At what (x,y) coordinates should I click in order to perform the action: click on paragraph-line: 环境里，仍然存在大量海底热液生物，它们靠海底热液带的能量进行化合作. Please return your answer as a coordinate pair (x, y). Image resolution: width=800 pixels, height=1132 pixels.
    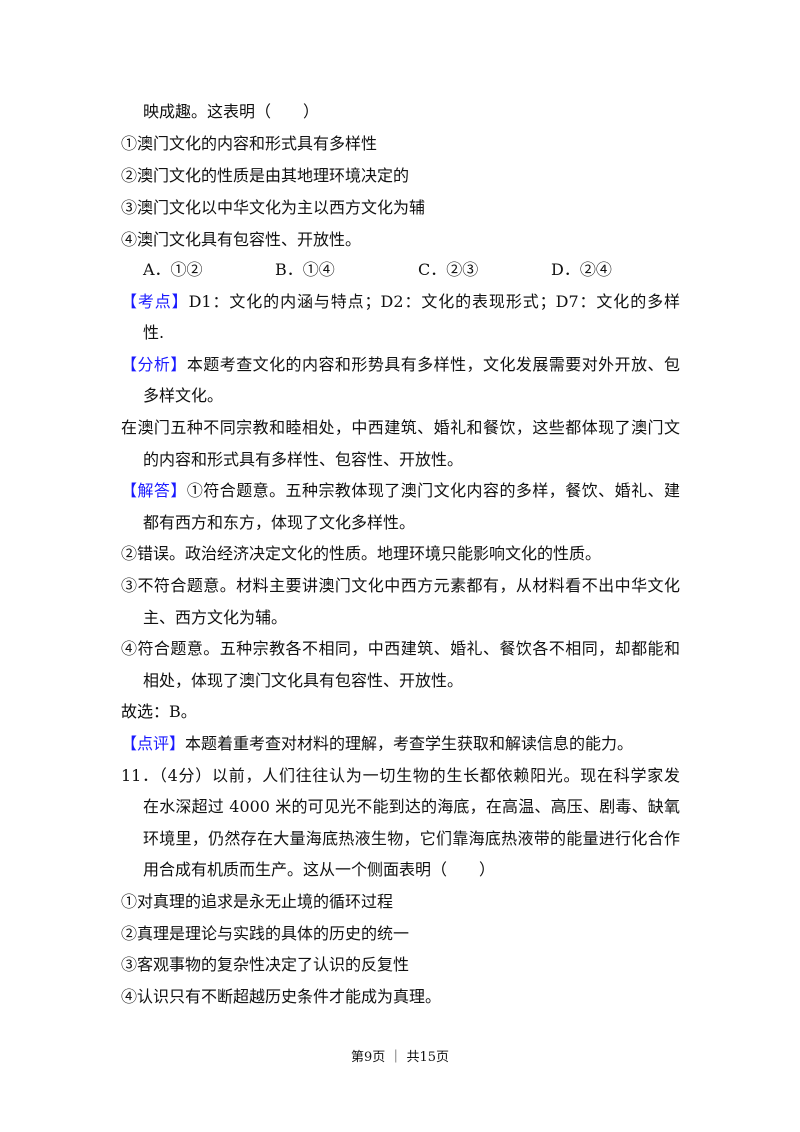
    Looking at the image, I should click on (411, 839).